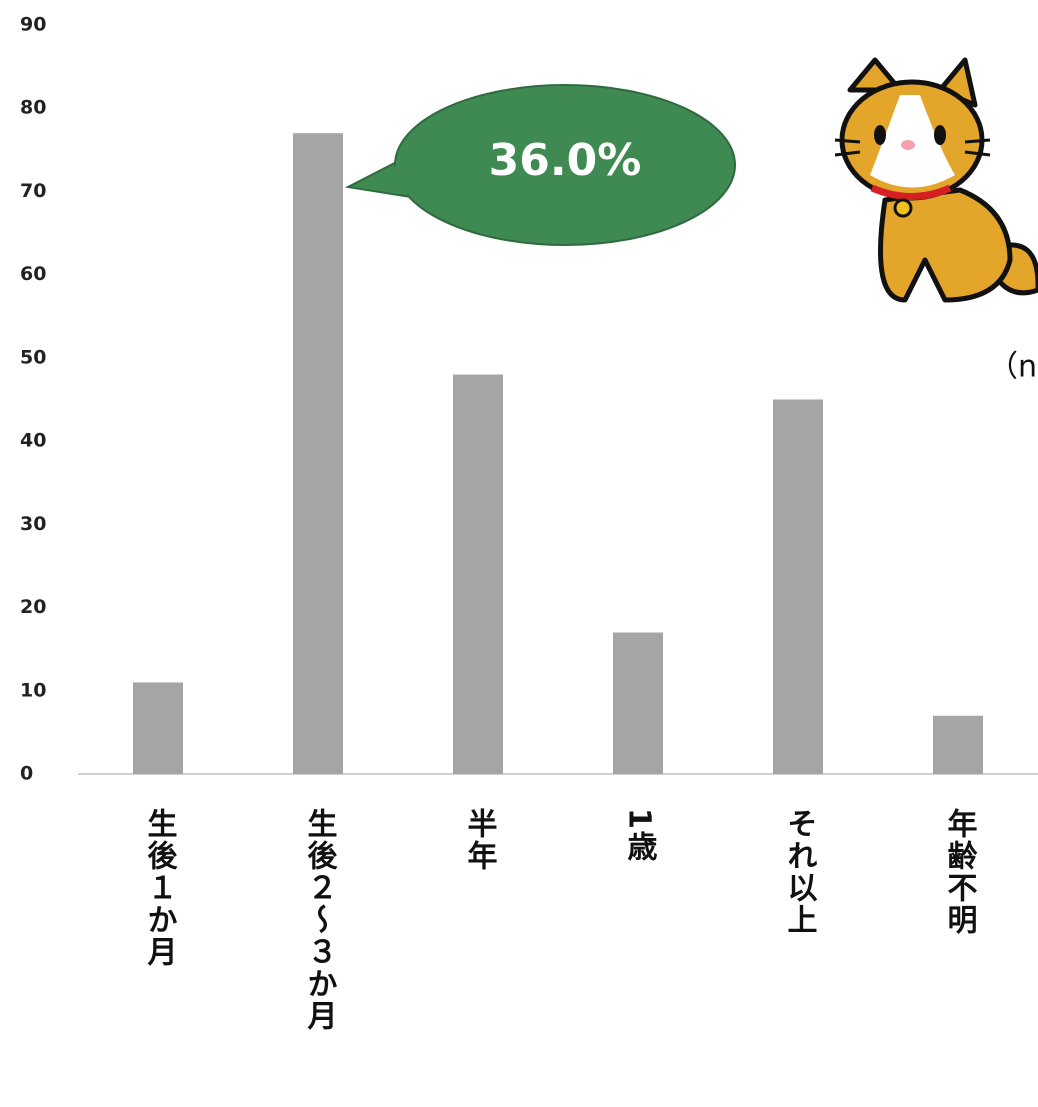 Image resolution: width=1038 pixels, height=1107 pixels. Describe the element at coordinates (33, 524) in the screenshot. I see `y-tick-label: 30` at that location.